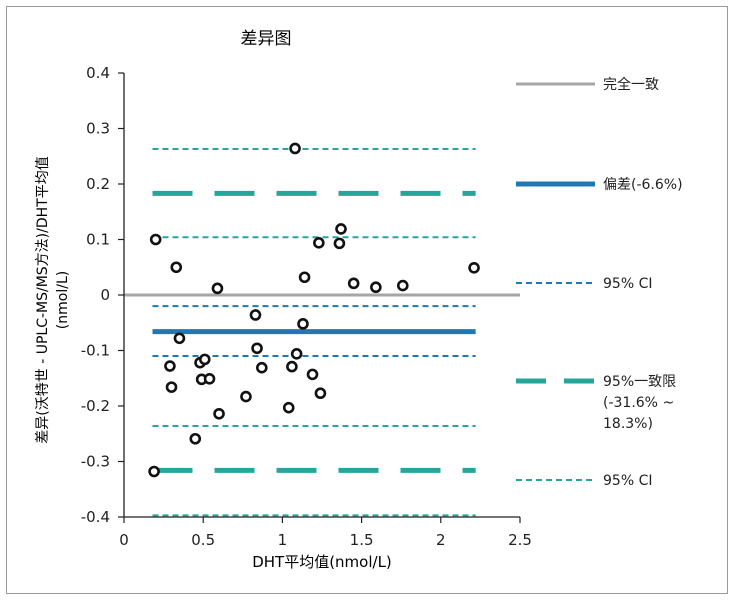  I want to click on legend-label: 95%一致限, so click(639, 382).